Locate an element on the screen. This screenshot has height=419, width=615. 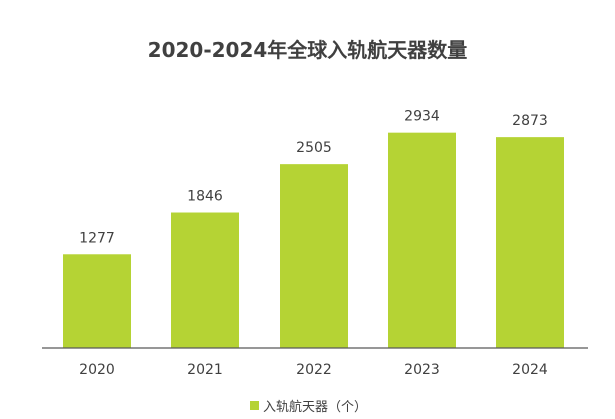
data-label-2020: 1277 is located at coordinates (97, 238).